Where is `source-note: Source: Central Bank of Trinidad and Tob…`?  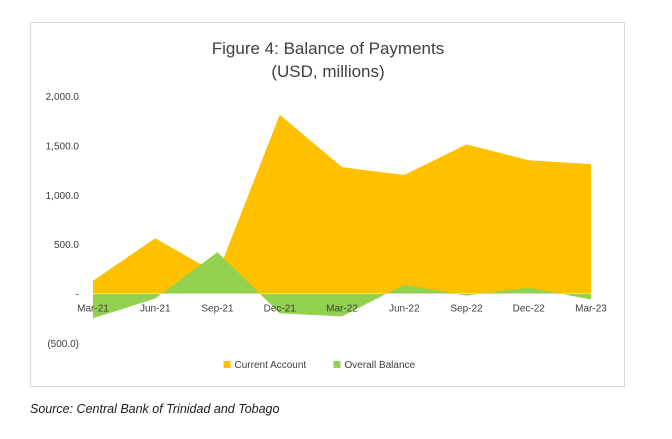
source-note: Source: Central Bank of Trinidad and Tob… is located at coordinates (155, 409).